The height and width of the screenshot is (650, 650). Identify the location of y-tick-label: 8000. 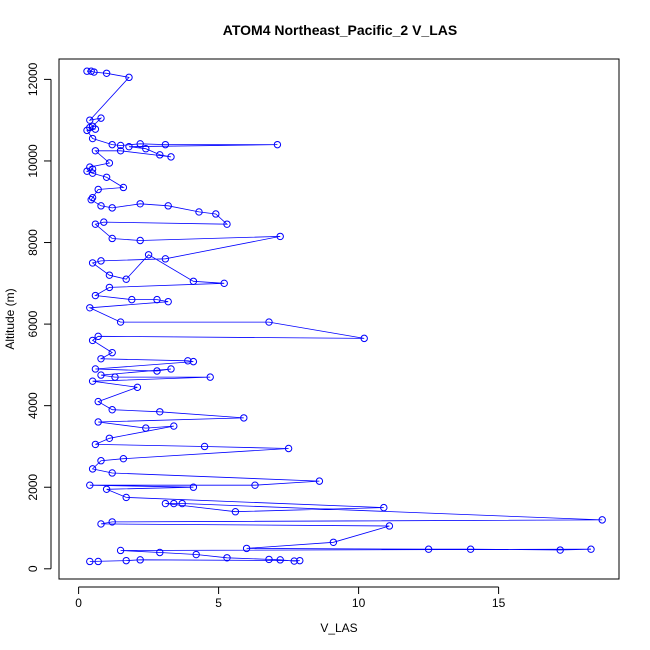
(33, 242).